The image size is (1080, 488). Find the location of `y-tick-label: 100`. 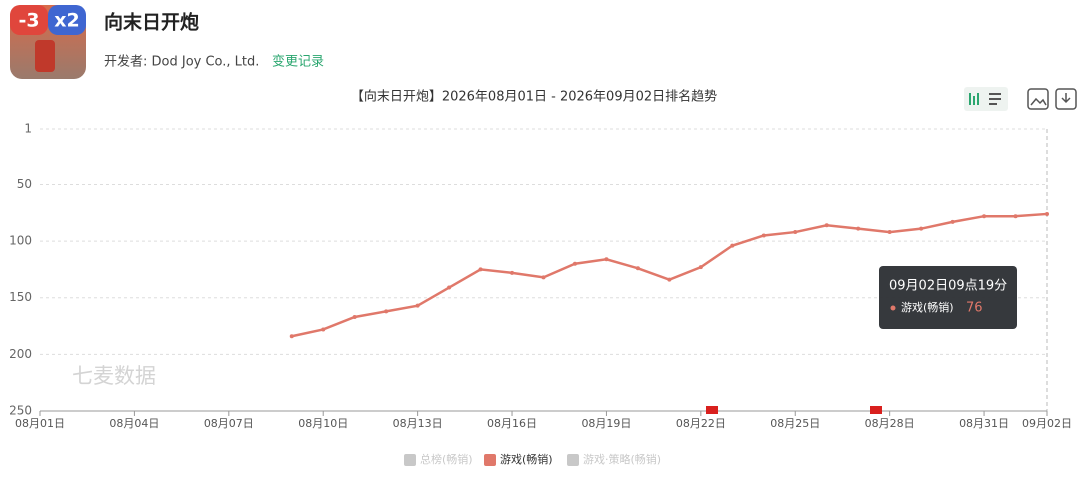

y-tick-label: 100 is located at coordinates (20, 241).